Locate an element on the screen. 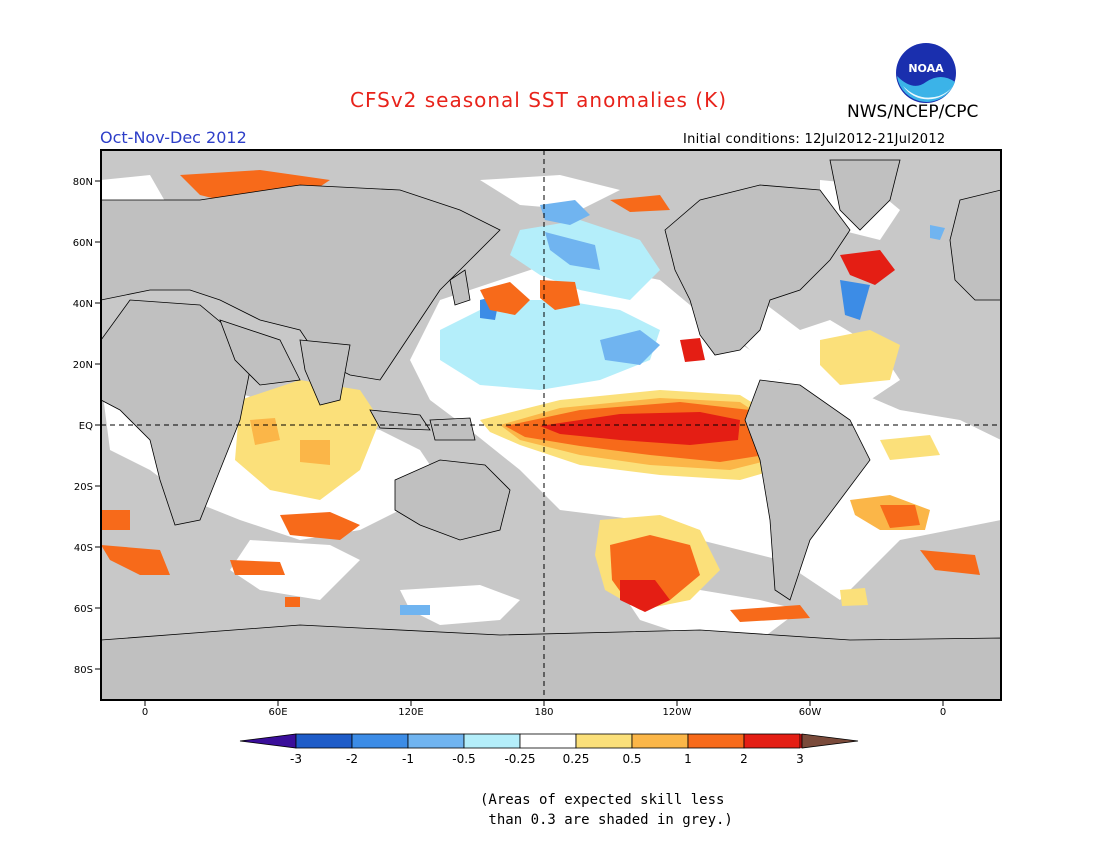  map-title: CFSv2 seasonal SST anomalies (K) is located at coordinates (538, 100).